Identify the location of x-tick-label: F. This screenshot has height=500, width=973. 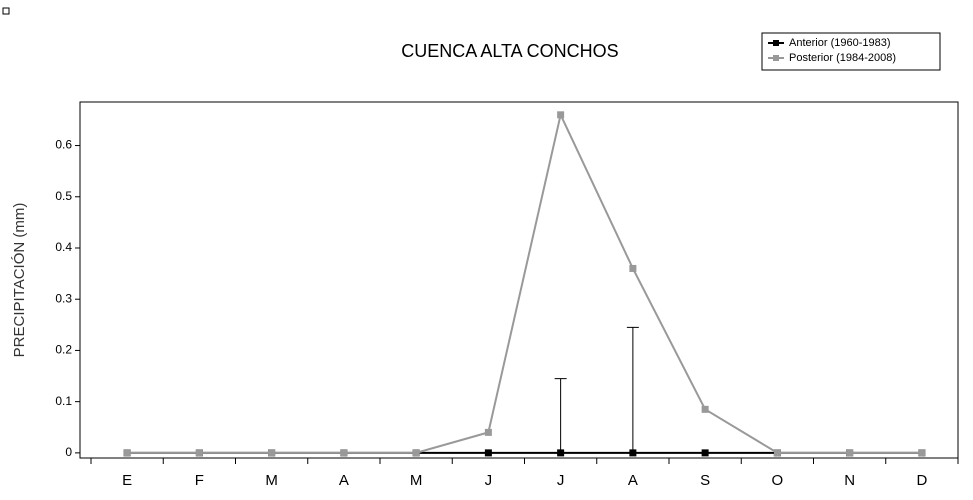
(199, 480).